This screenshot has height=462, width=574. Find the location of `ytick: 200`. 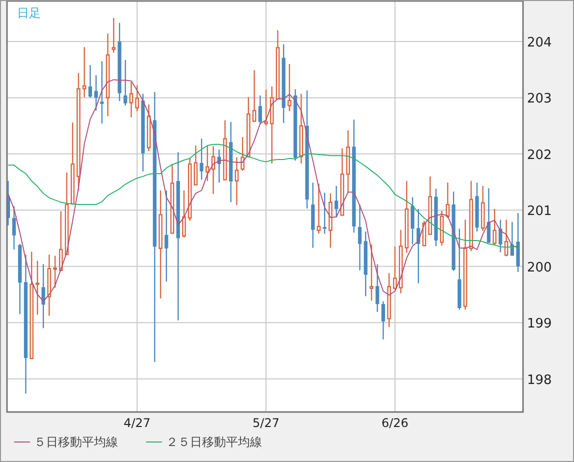

ytick: 200 is located at coordinates (539, 268).